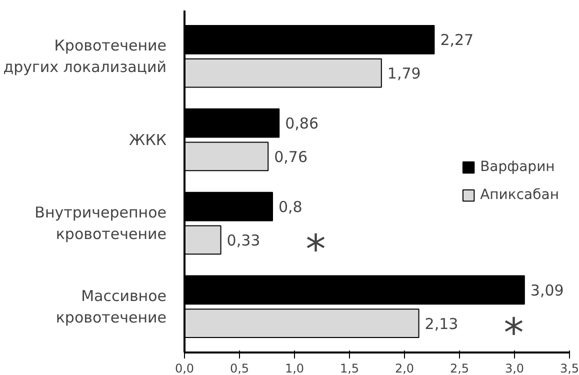  What do you see at coordinates (184, 368) in the screenshot?
I see `x-tick-label: 0,0` at bounding box center [184, 368].